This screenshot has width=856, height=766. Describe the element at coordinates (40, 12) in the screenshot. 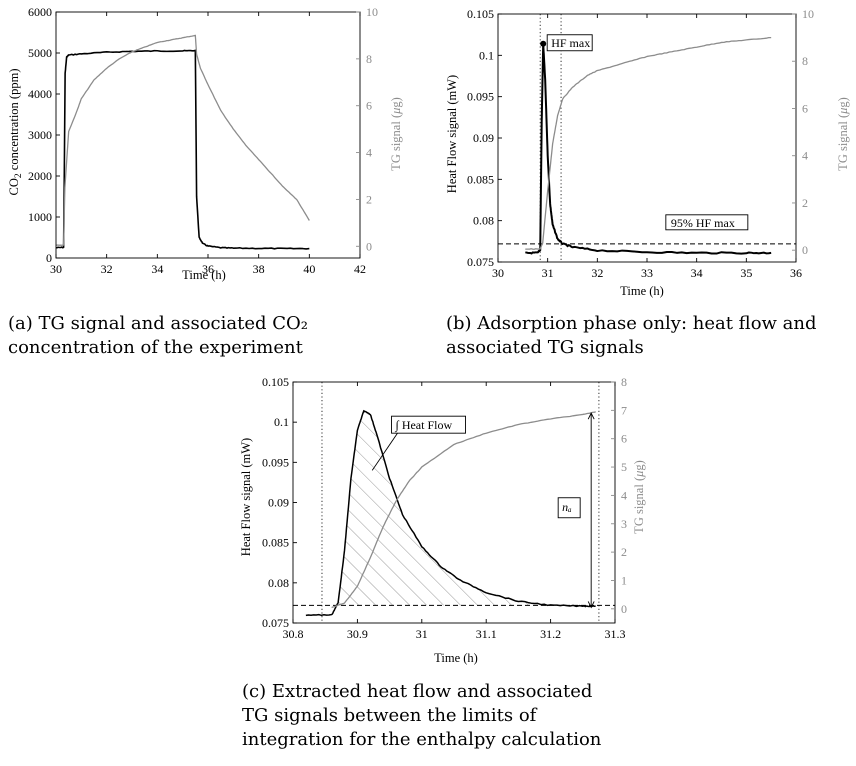

I see `y-left-tick-label: 6000` at that location.